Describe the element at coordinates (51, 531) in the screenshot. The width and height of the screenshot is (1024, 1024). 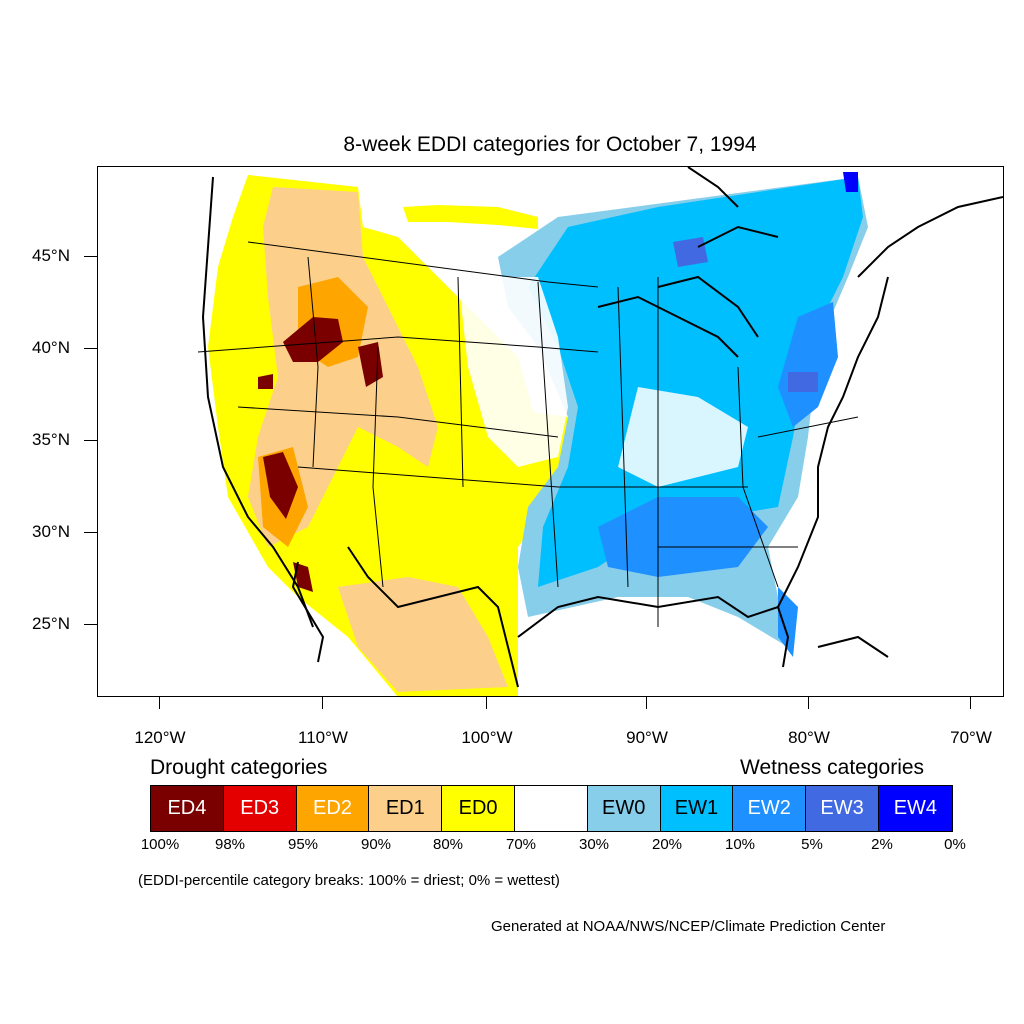
I see `lat-label-30n: 30°N` at that location.